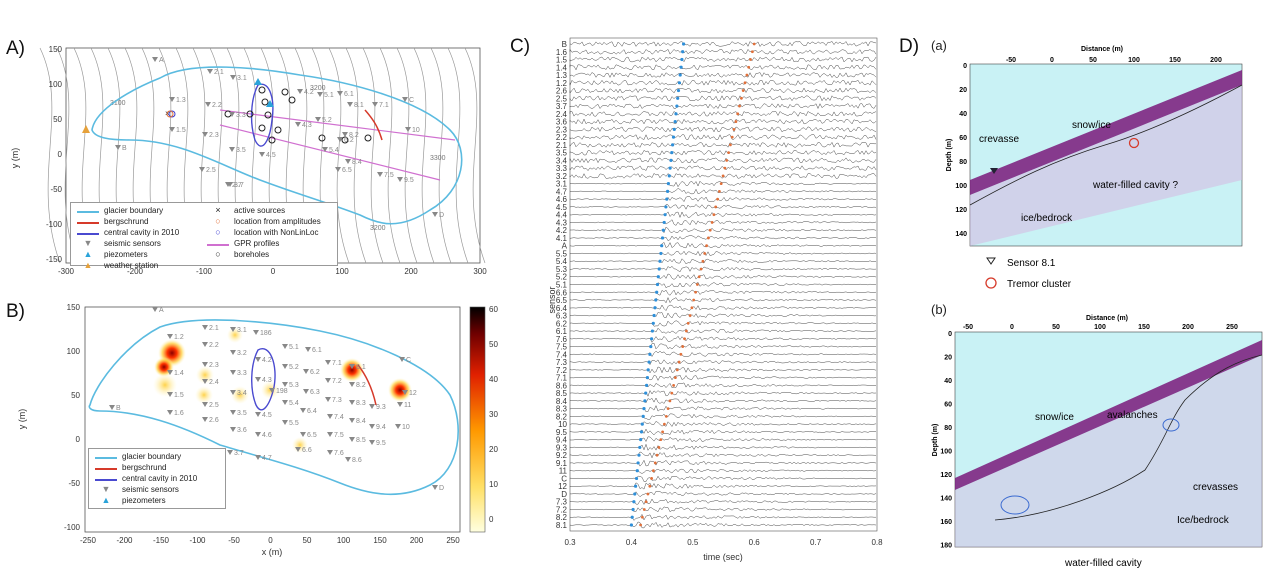 This screenshot has height=578, width=1280. What do you see at coordinates (562, 153) in the screenshot?
I see `sensor-label: 3.5` at bounding box center [562, 153].